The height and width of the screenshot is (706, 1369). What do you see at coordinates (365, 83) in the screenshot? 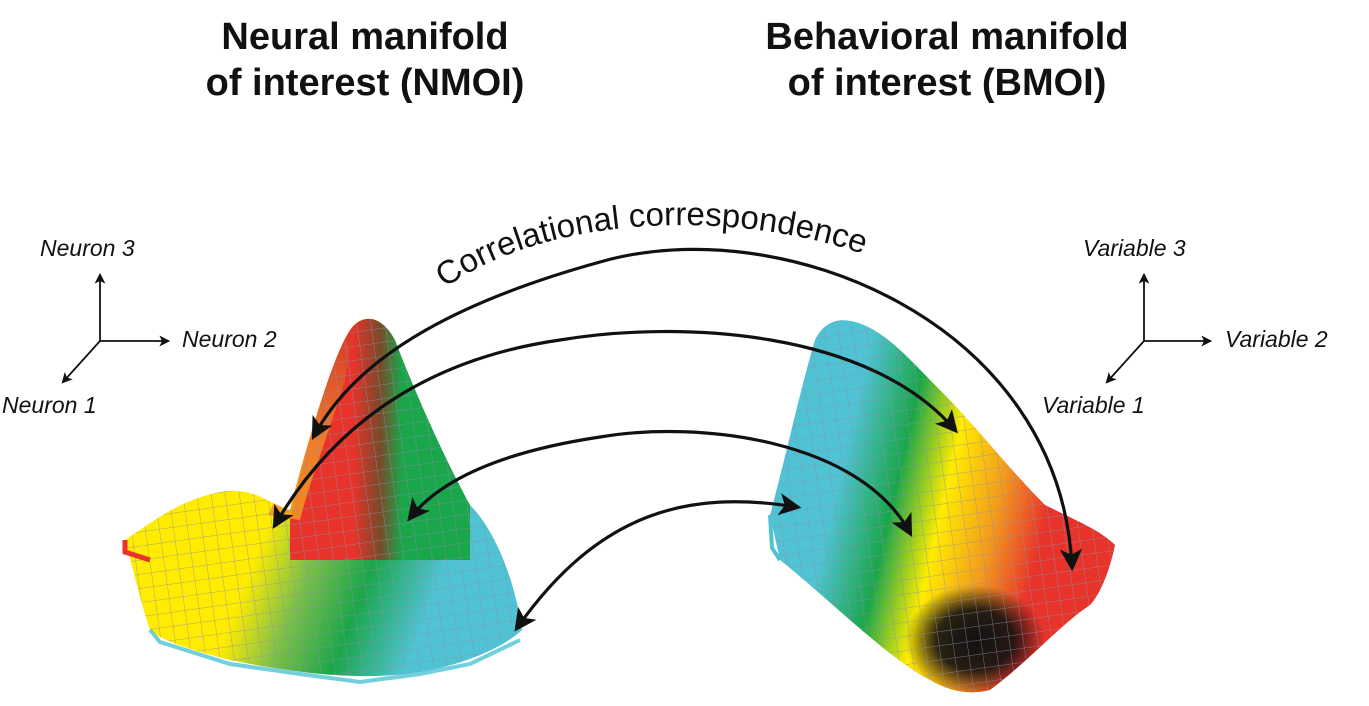
I see `neural-title-line2: of interest (NMOI)` at bounding box center [365, 83].